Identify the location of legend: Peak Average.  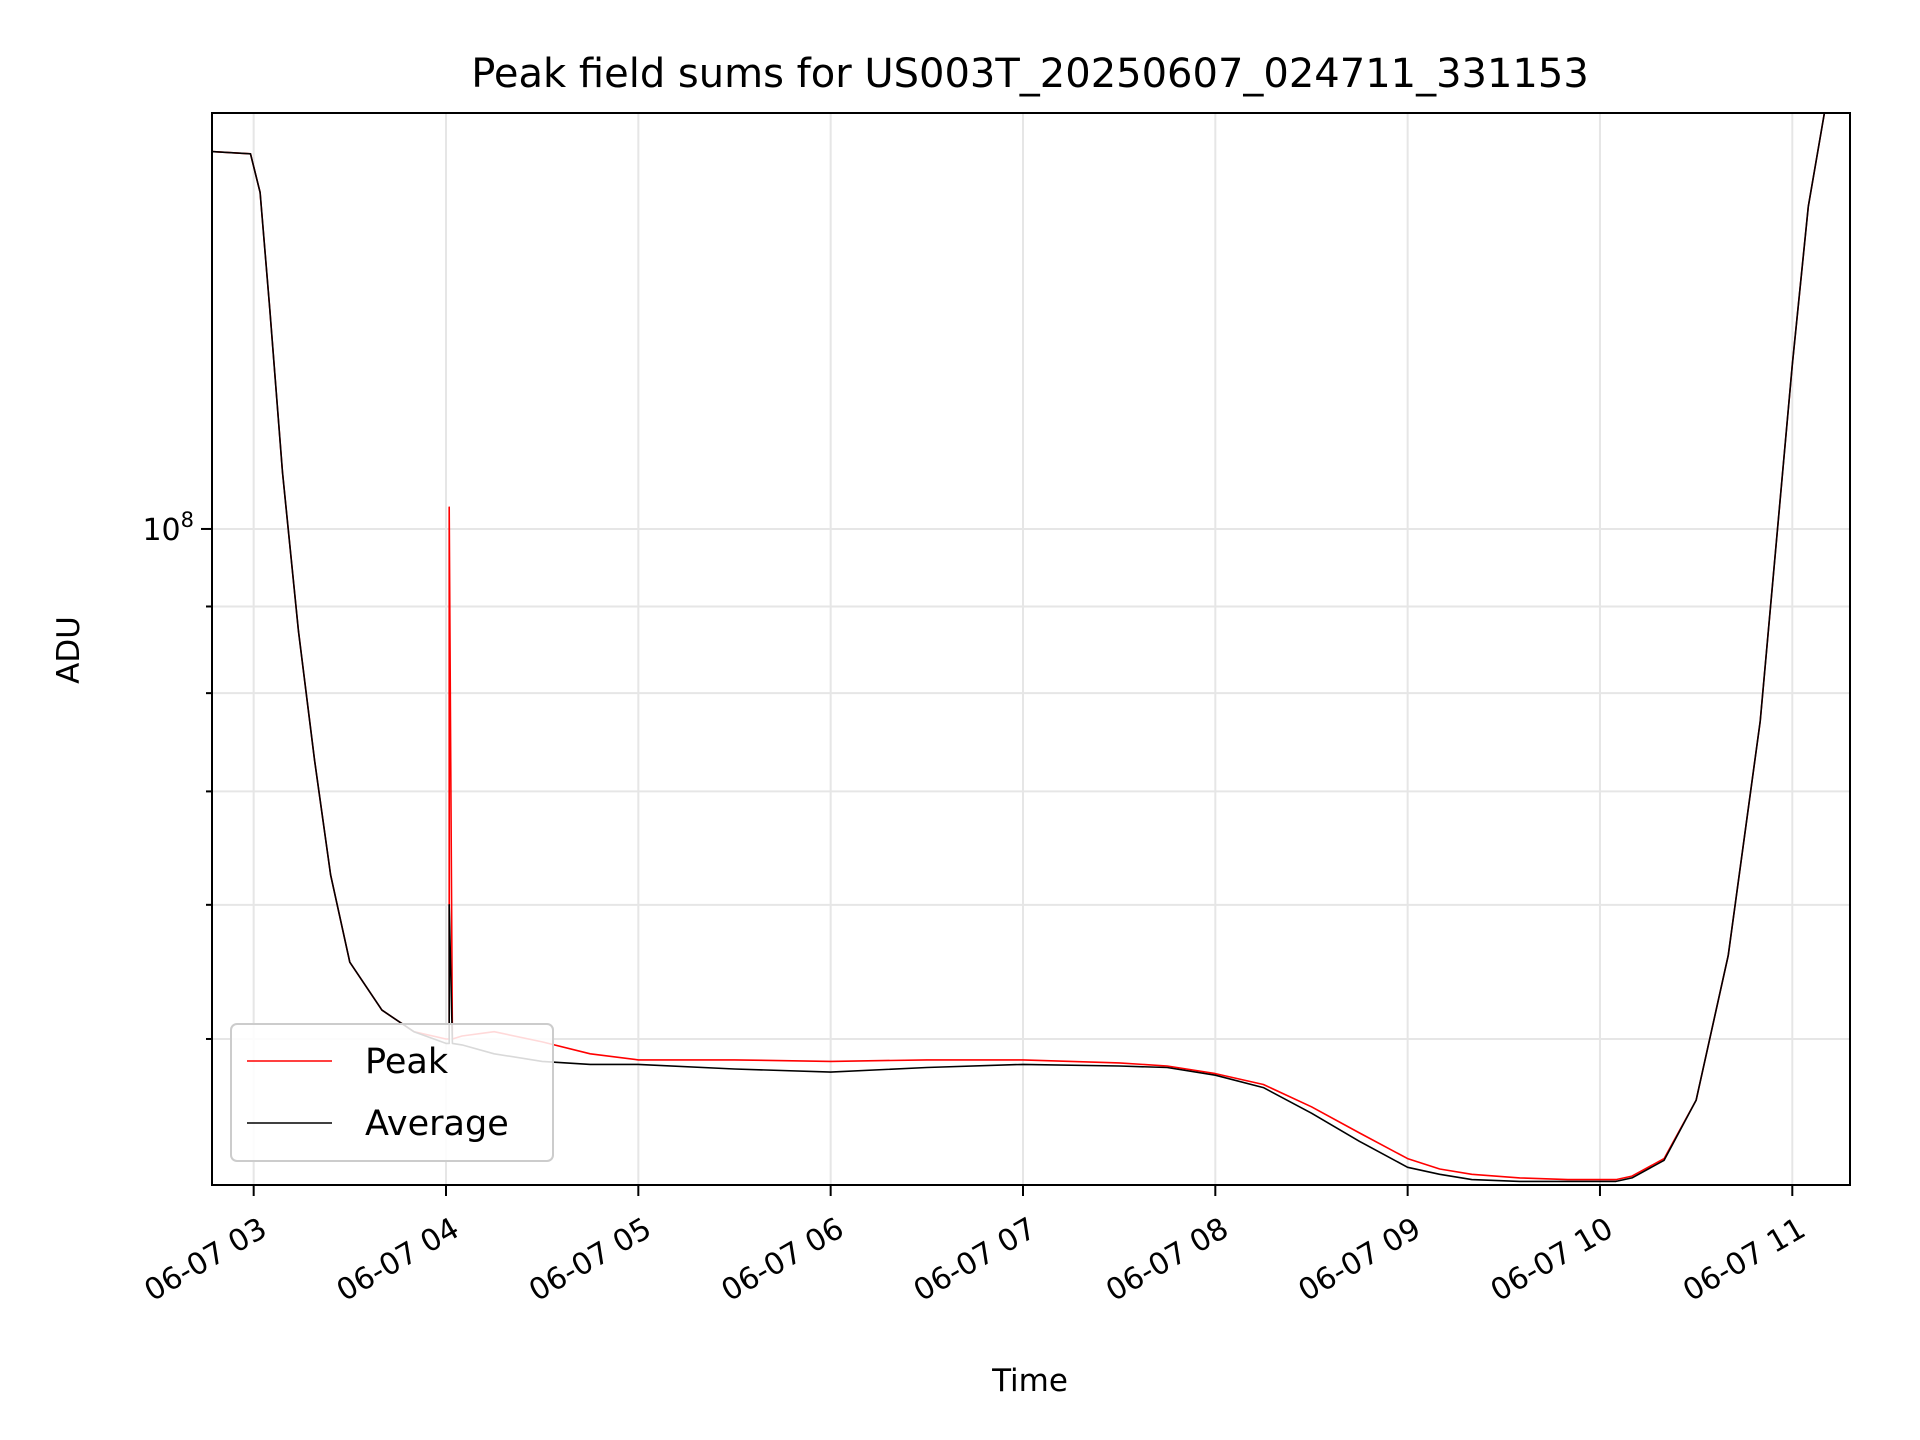
(392, 1092).